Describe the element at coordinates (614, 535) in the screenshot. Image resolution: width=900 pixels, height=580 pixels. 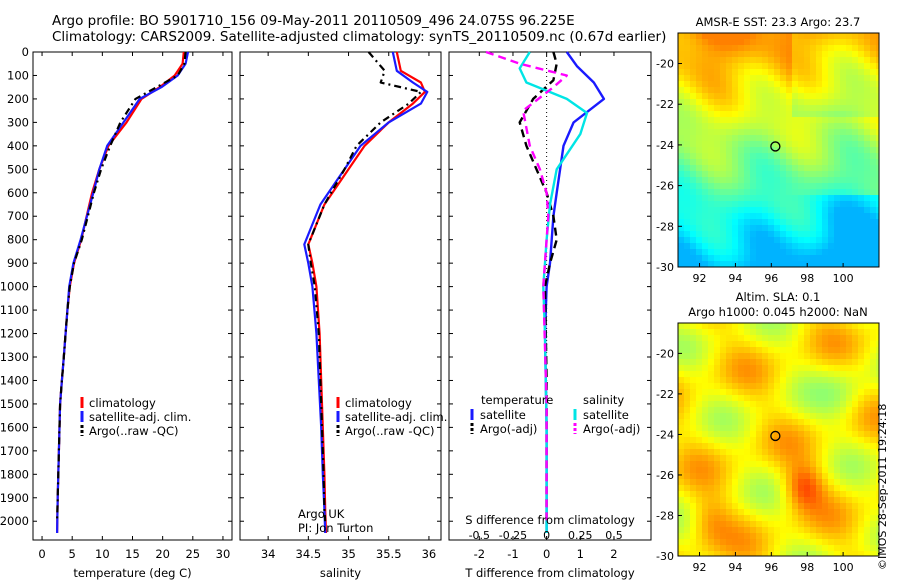
I see `salinity-diff-tick-label: 0.5` at that location.